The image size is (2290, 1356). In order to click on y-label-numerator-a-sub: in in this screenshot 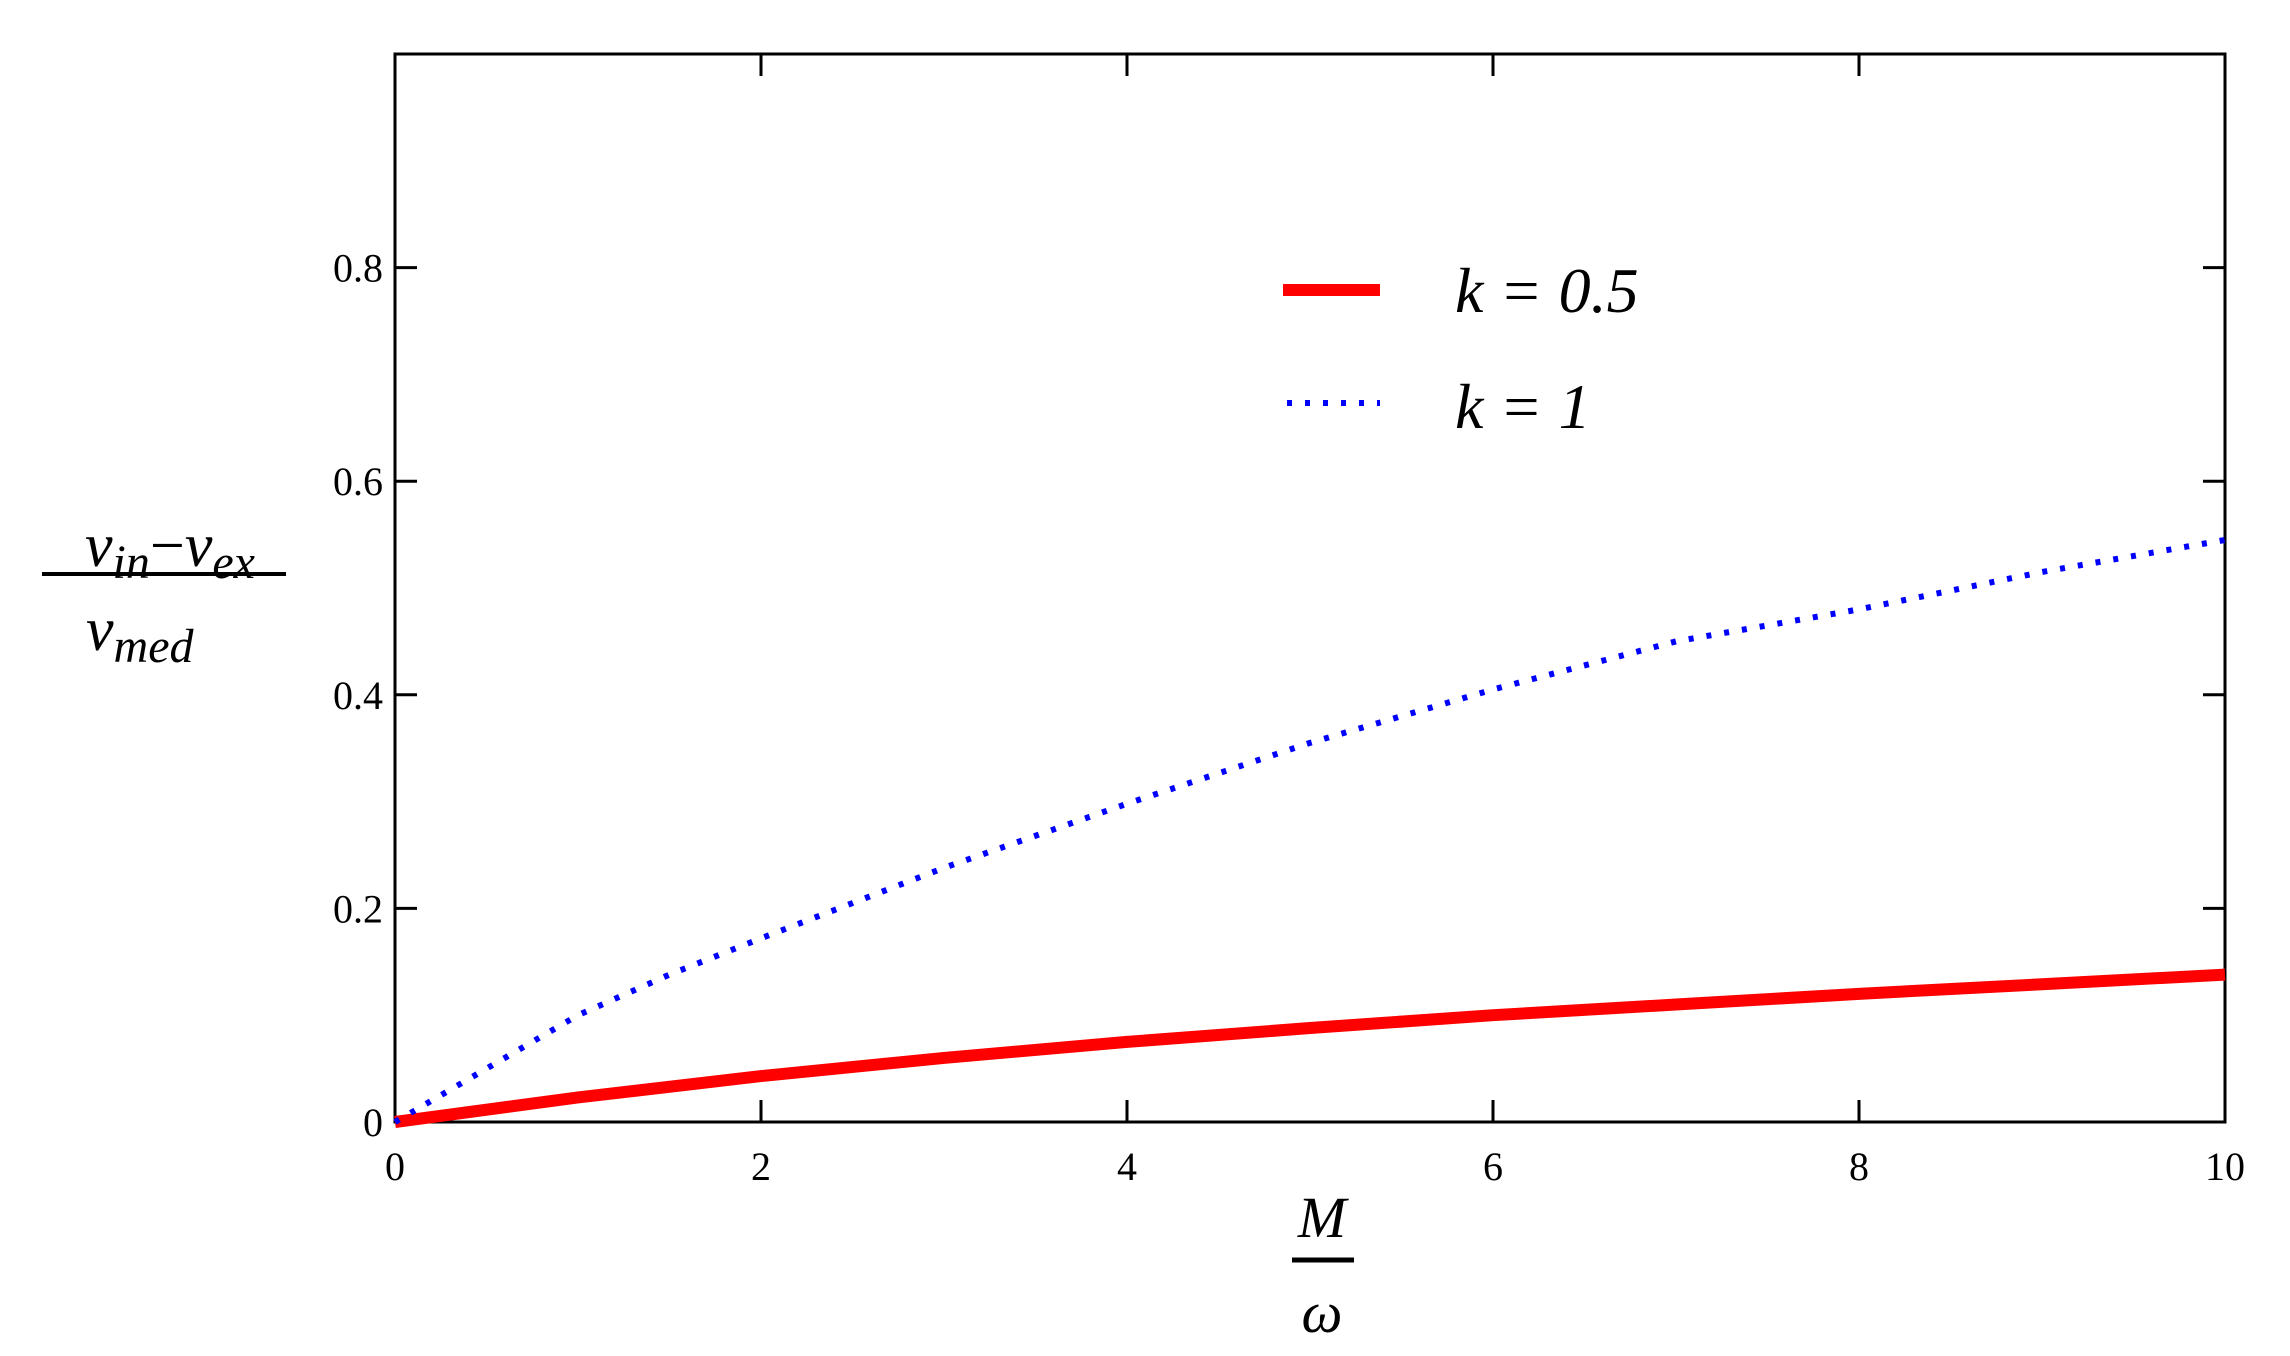, I will do `click(131, 562)`.